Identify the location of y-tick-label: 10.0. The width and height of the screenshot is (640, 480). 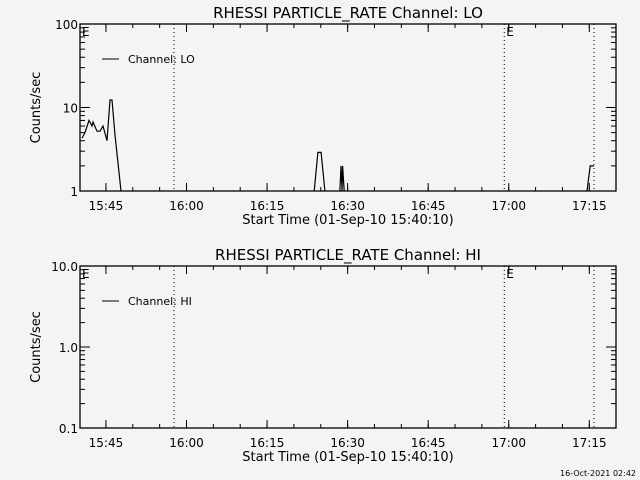
(64, 267).